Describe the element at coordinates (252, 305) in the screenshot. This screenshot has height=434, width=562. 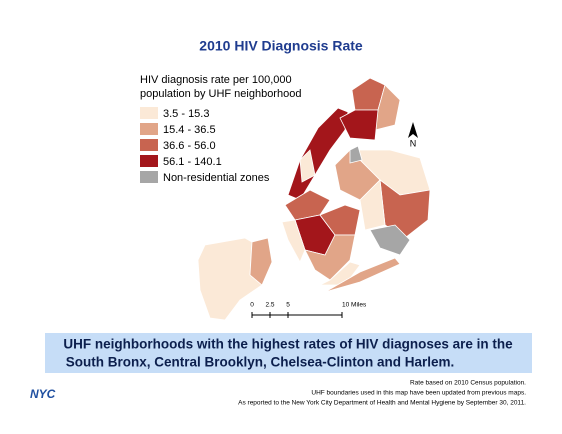
I see `scale-label: 0` at that location.